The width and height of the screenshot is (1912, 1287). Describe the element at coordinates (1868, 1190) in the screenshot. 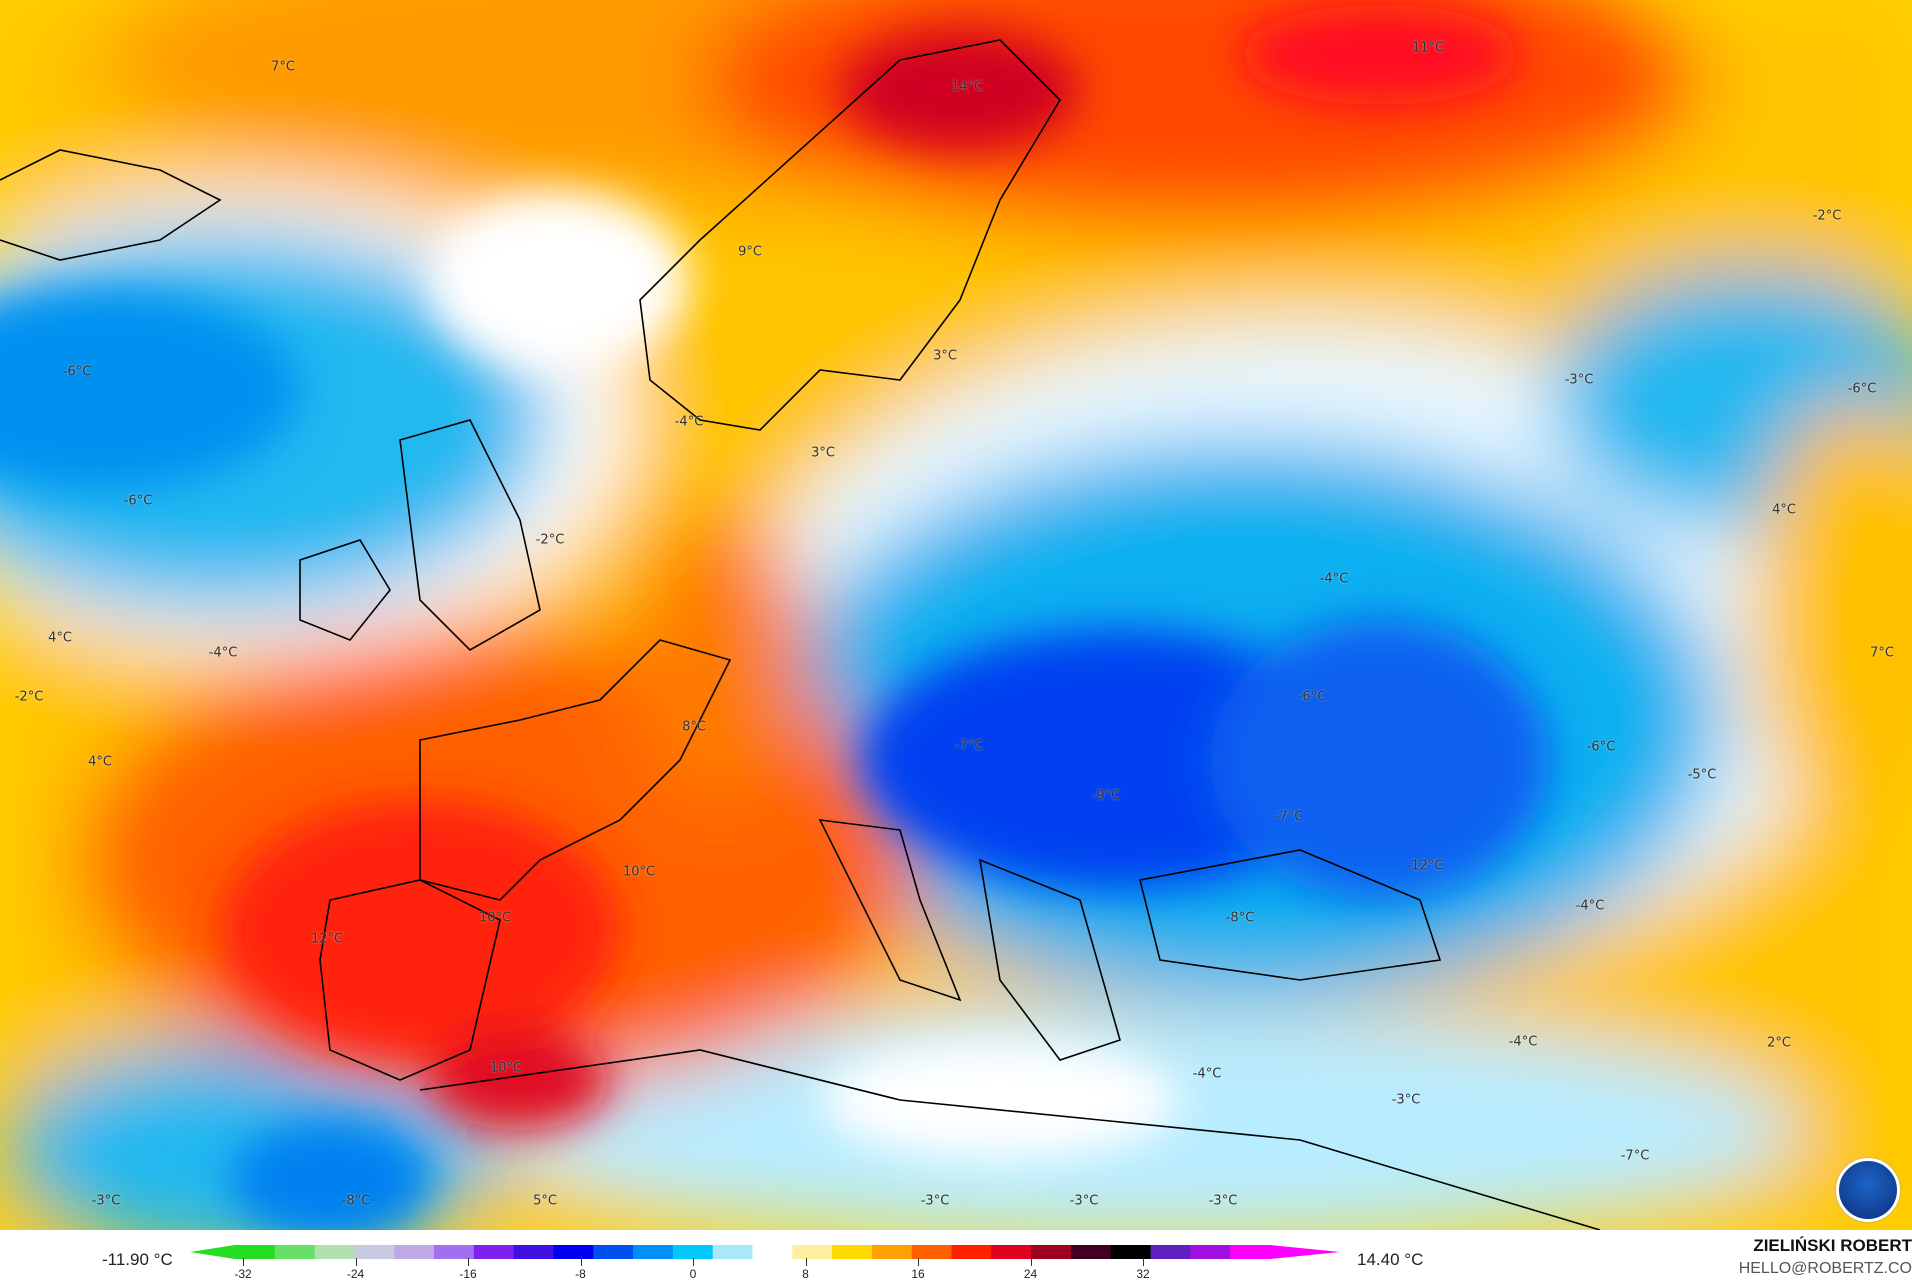

I see `noaa-logo` at that location.